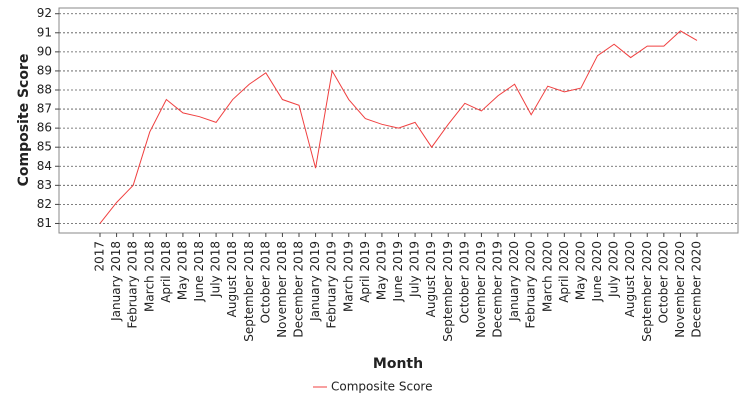 This screenshot has width=750, height=400. I want to click on y-tick-label: 89, so click(44, 70).